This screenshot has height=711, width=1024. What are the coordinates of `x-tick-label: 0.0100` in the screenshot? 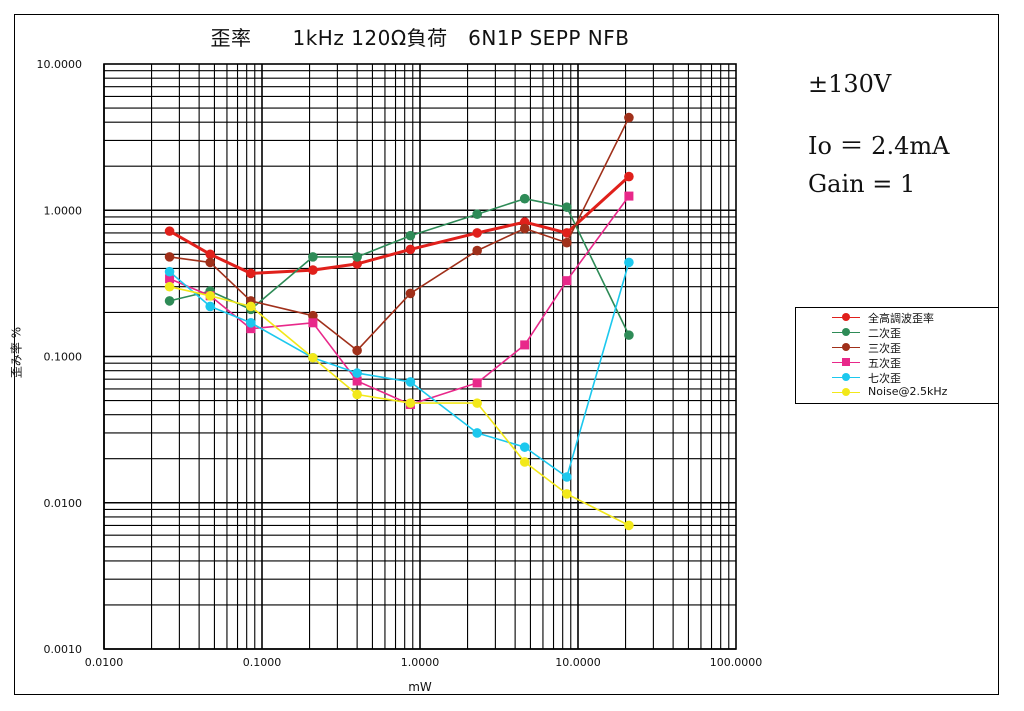 It's located at (104, 662).